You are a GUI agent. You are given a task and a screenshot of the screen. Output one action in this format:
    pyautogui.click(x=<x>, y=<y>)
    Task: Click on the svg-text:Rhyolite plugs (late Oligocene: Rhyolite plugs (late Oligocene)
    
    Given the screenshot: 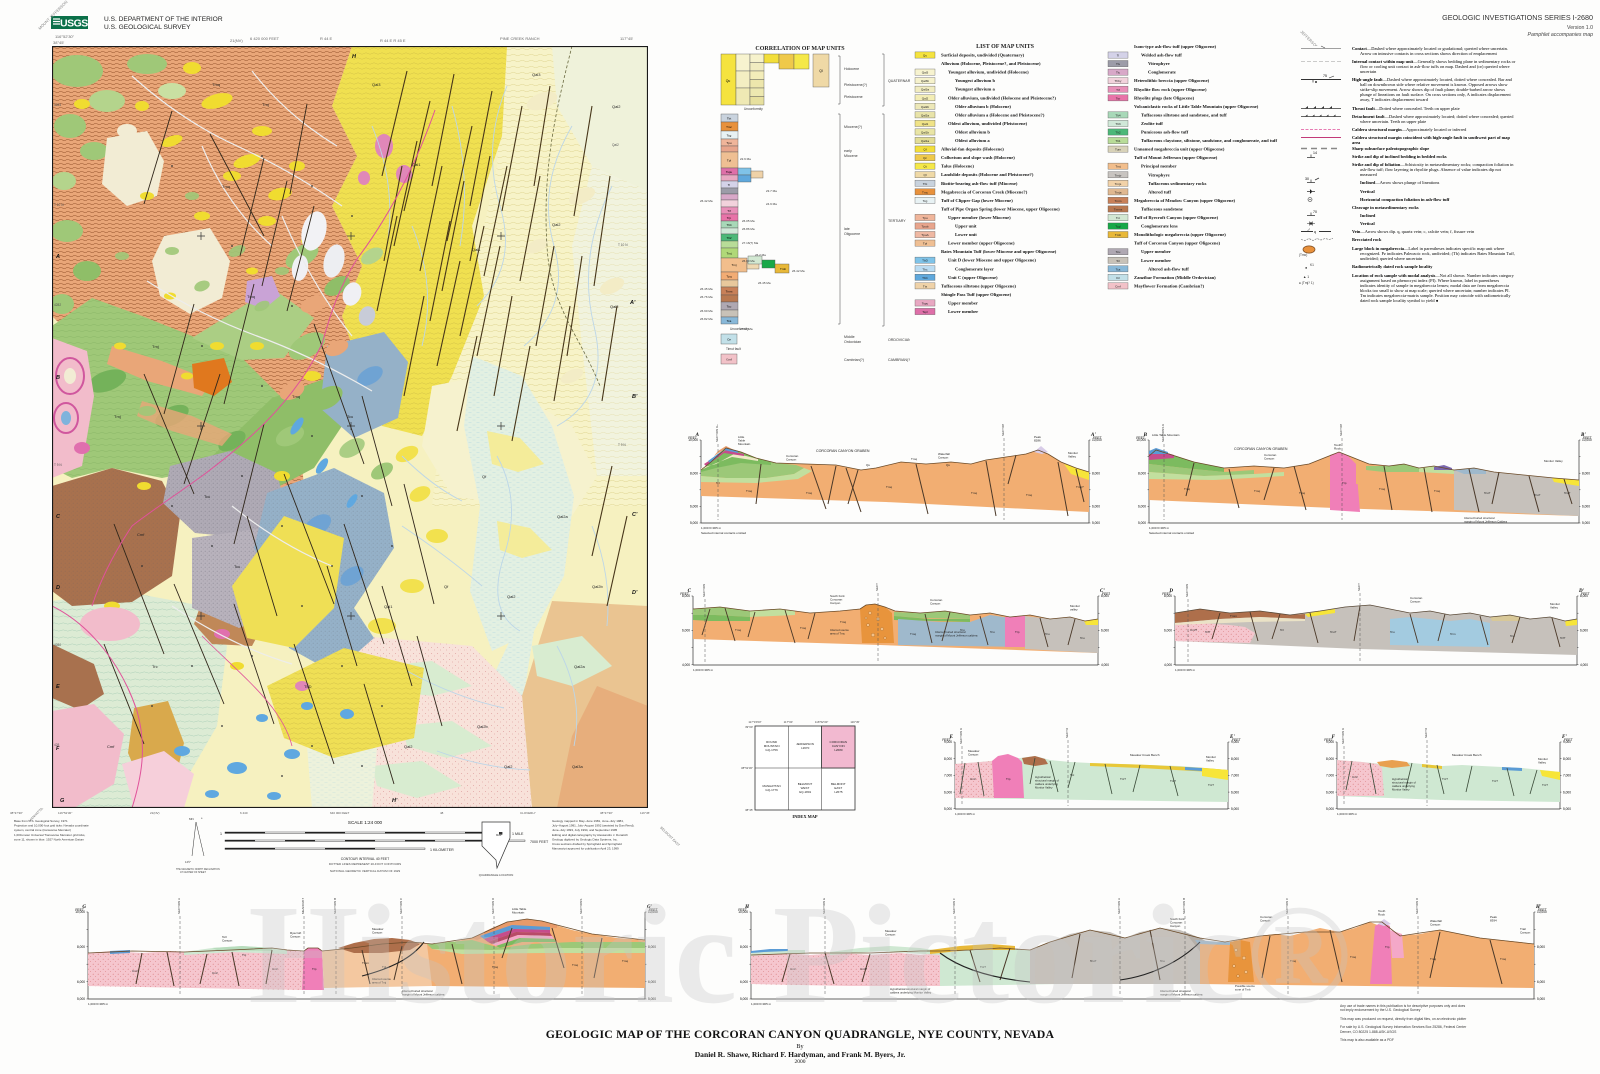 What is the action you would take?
    pyautogui.click(x=1164, y=97)
    